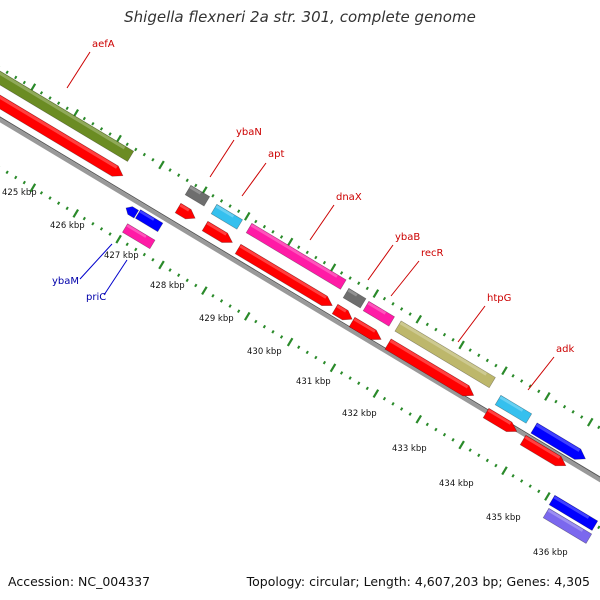 The height and width of the screenshot is (600, 600). I want to click on cds-arrow-ybaB-shape, so click(342, 312).